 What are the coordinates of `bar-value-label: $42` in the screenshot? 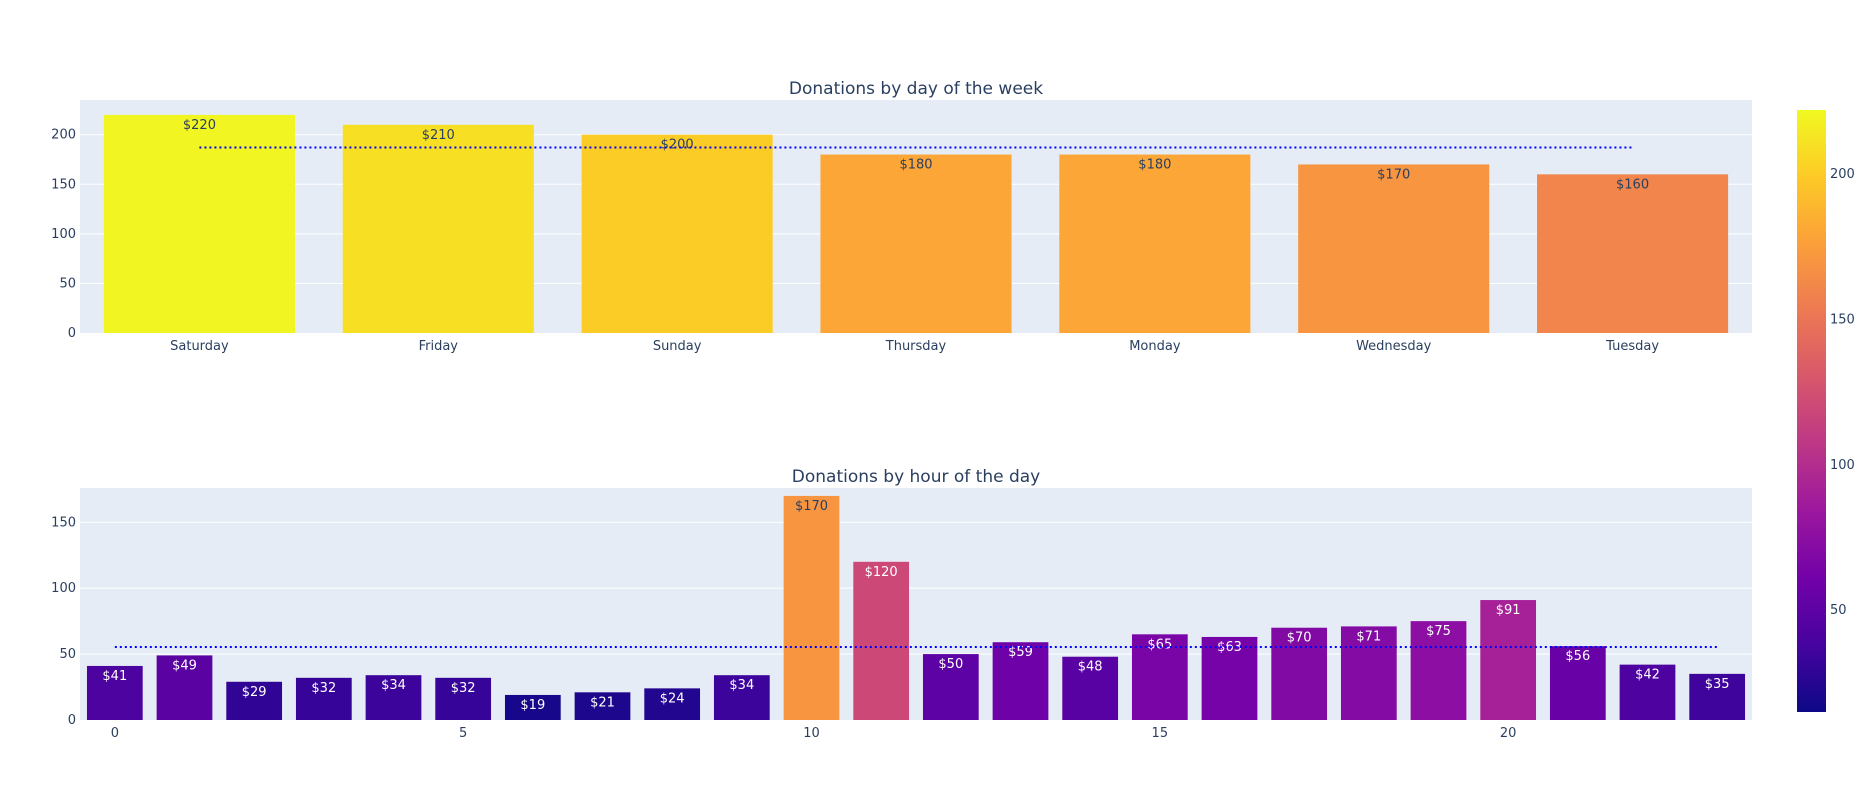 It's located at (1647, 675).